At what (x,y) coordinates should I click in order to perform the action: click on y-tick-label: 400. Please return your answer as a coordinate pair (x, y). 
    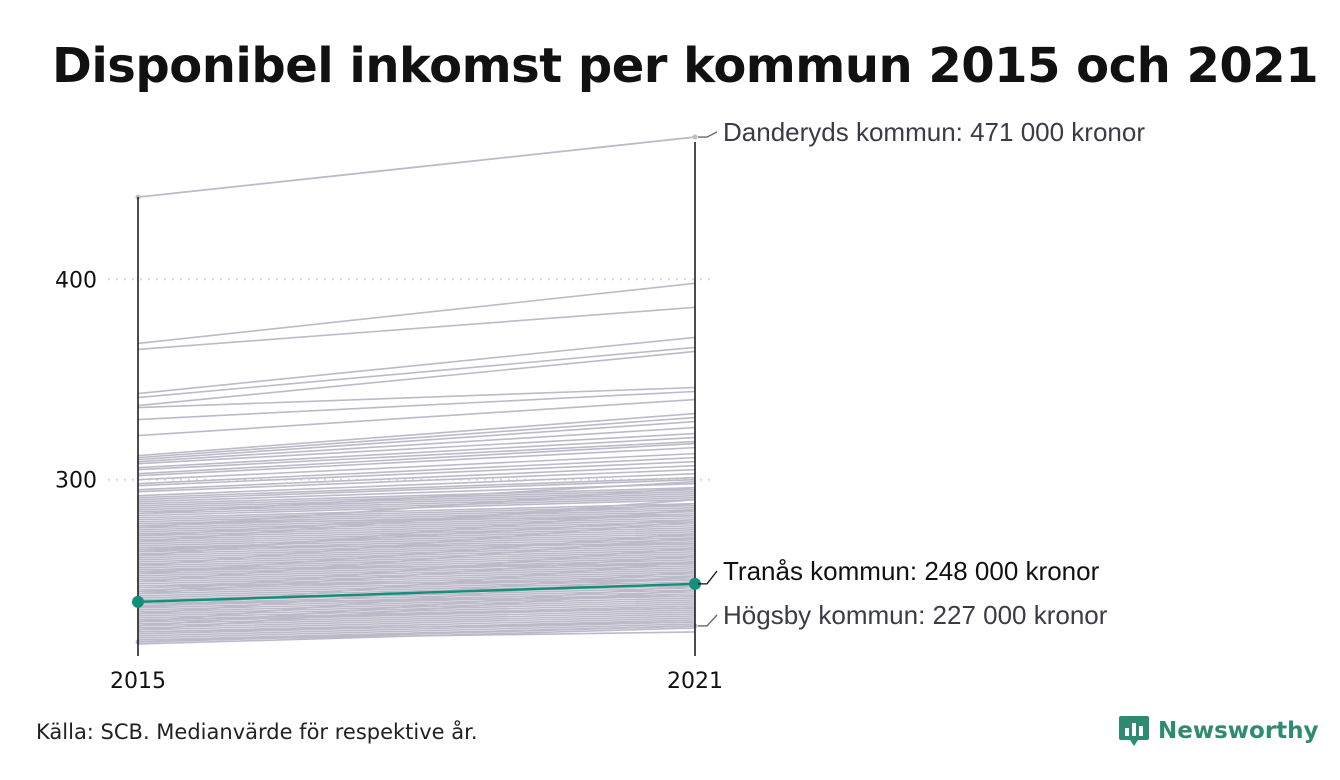
    Looking at the image, I should click on (76, 280).